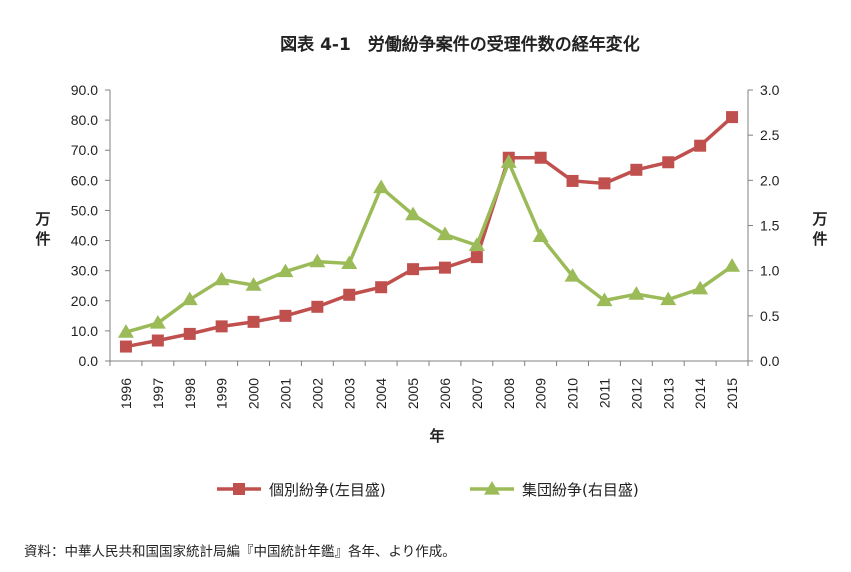 This screenshot has height=572, width=851. Describe the element at coordinates (668, 393) in the screenshot. I see `x-tick-label: 2013` at that location.